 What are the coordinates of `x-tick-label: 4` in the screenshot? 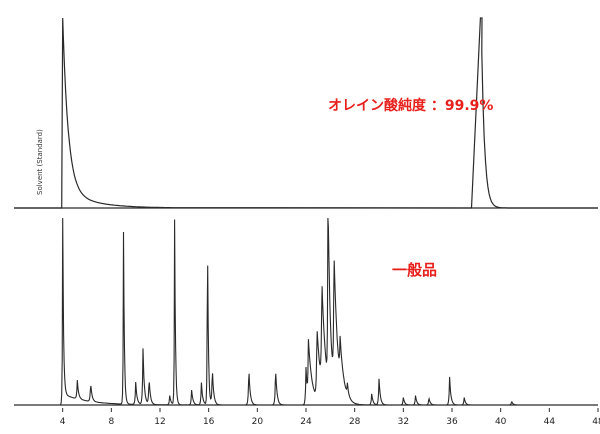 It's located at (63, 422).